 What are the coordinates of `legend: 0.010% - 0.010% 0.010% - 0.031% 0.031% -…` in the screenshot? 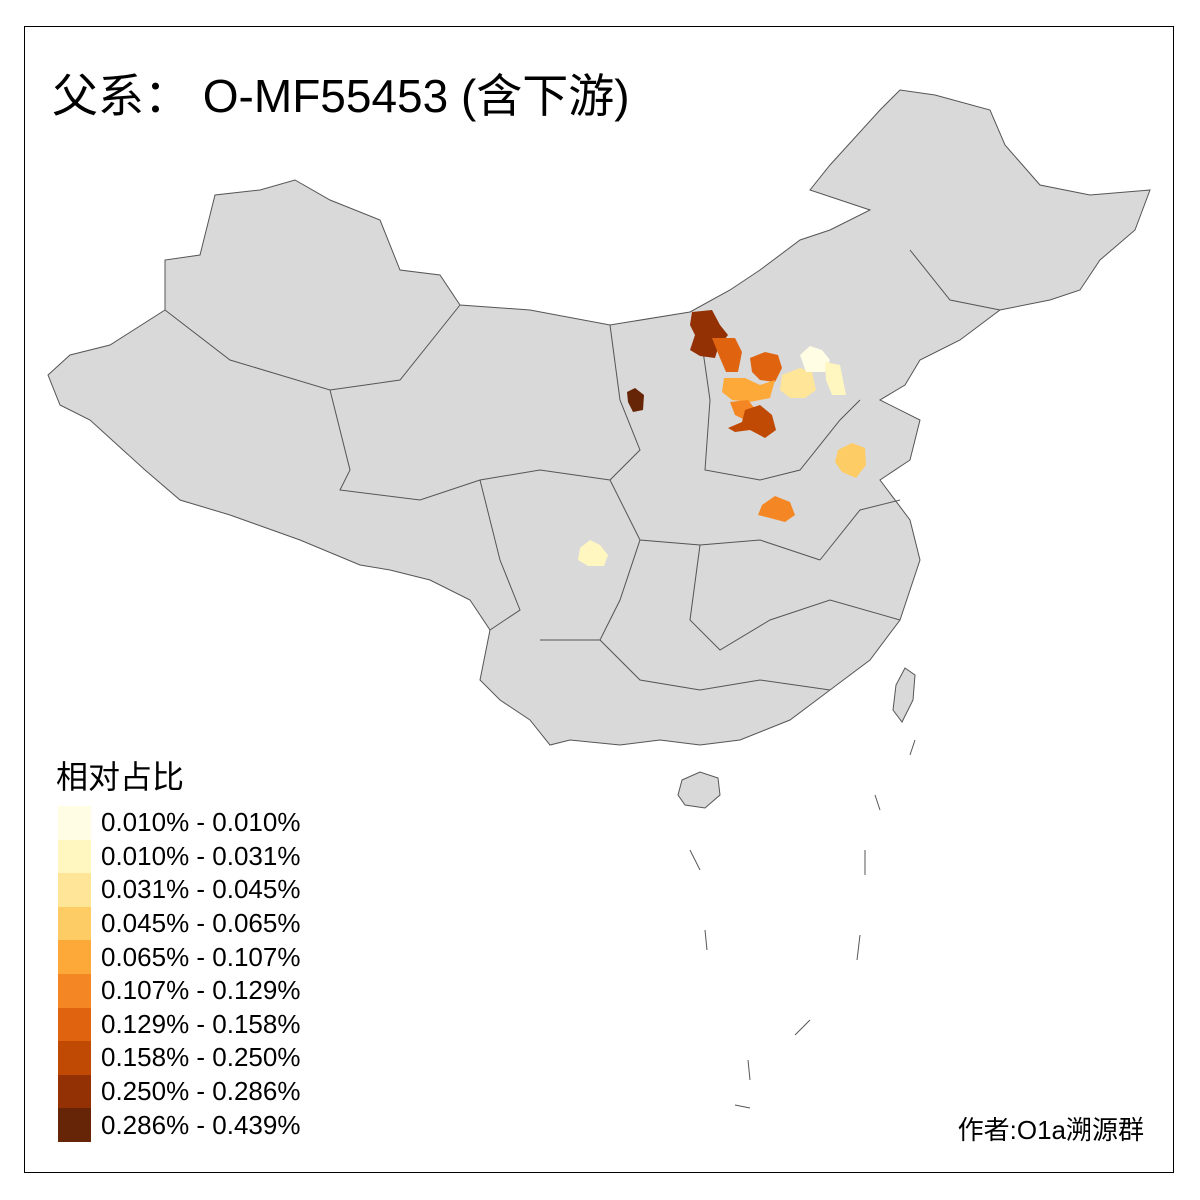 It's located at (179, 974).